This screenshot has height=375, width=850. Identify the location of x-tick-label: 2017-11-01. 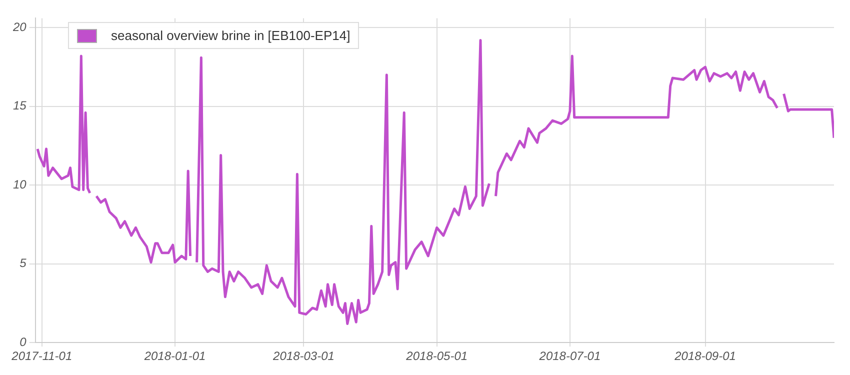
(41, 356).